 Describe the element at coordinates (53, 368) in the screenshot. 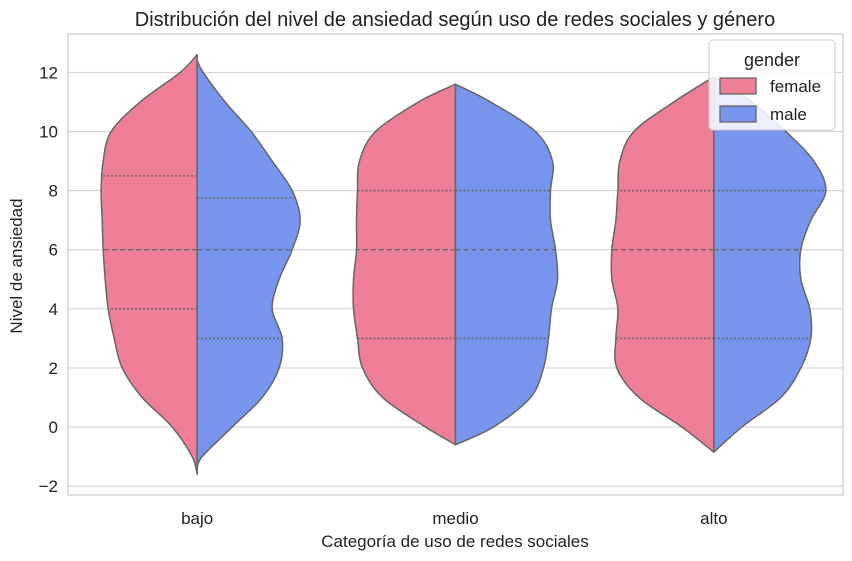

I see `y-tick-label: 2` at that location.